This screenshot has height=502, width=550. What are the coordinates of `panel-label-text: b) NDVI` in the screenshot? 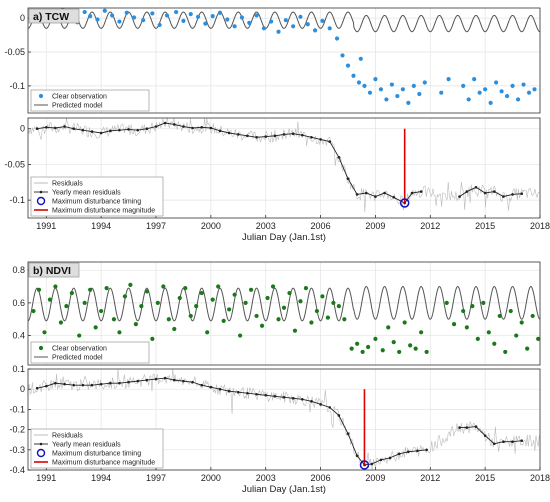 It's located at (52, 271).